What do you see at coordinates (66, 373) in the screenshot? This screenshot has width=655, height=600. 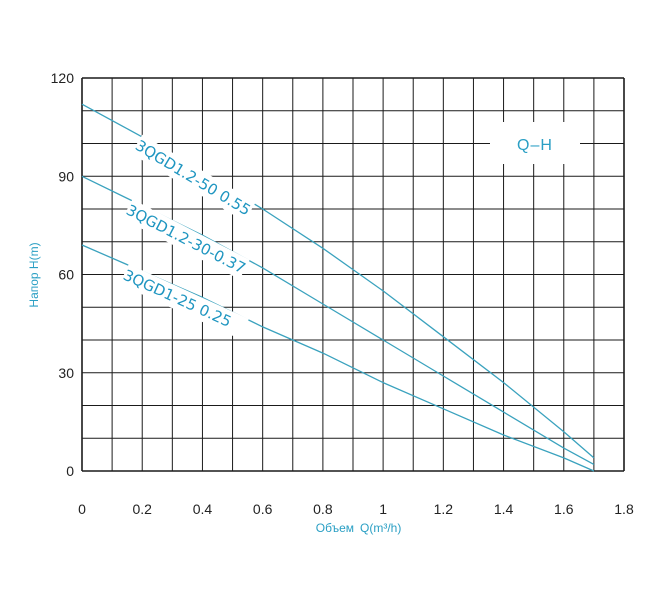 I see `y-tick-label: 30` at bounding box center [66, 373].